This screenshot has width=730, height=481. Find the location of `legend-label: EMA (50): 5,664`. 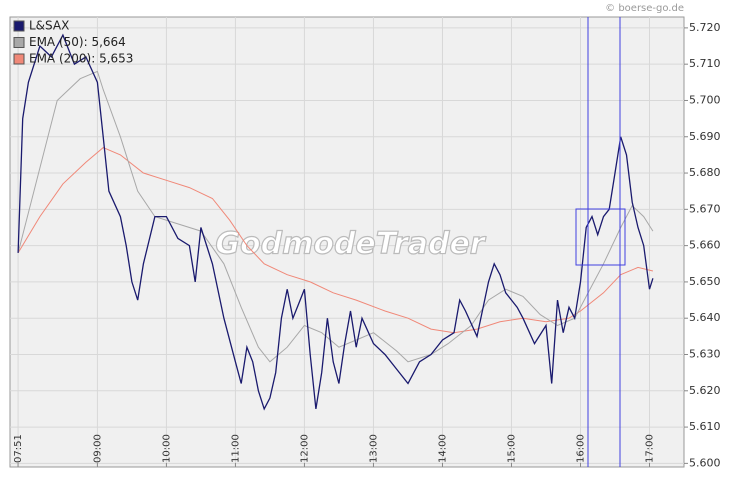

legend-label: EMA (50): 5,664 is located at coordinates (77, 42).